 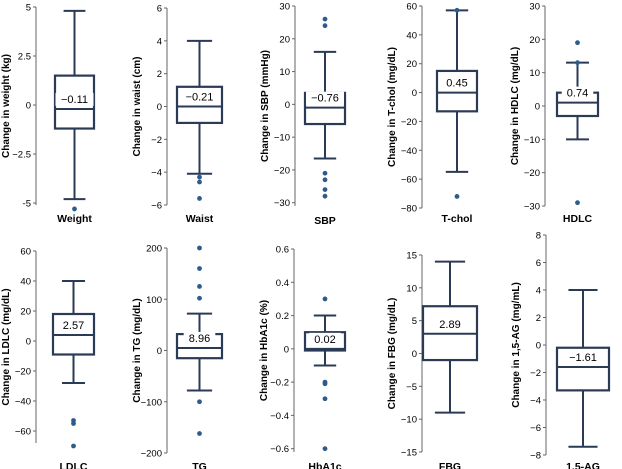 I want to click on y-tick-label: −15, so click(x=409, y=453).